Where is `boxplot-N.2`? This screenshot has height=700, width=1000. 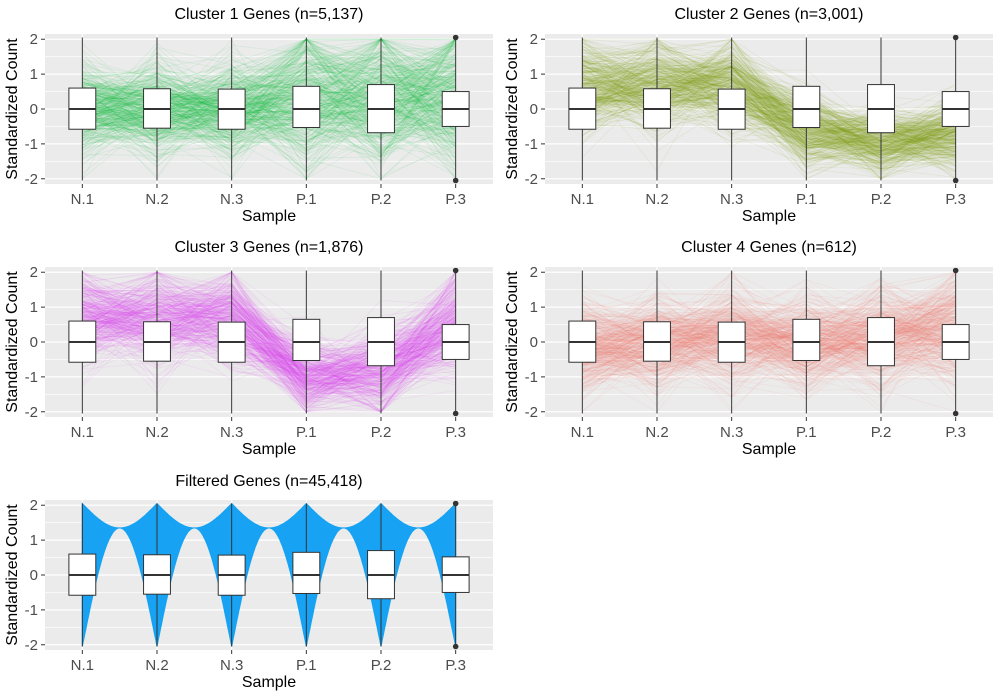 boxplot-N.2 is located at coordinates (157, 342).